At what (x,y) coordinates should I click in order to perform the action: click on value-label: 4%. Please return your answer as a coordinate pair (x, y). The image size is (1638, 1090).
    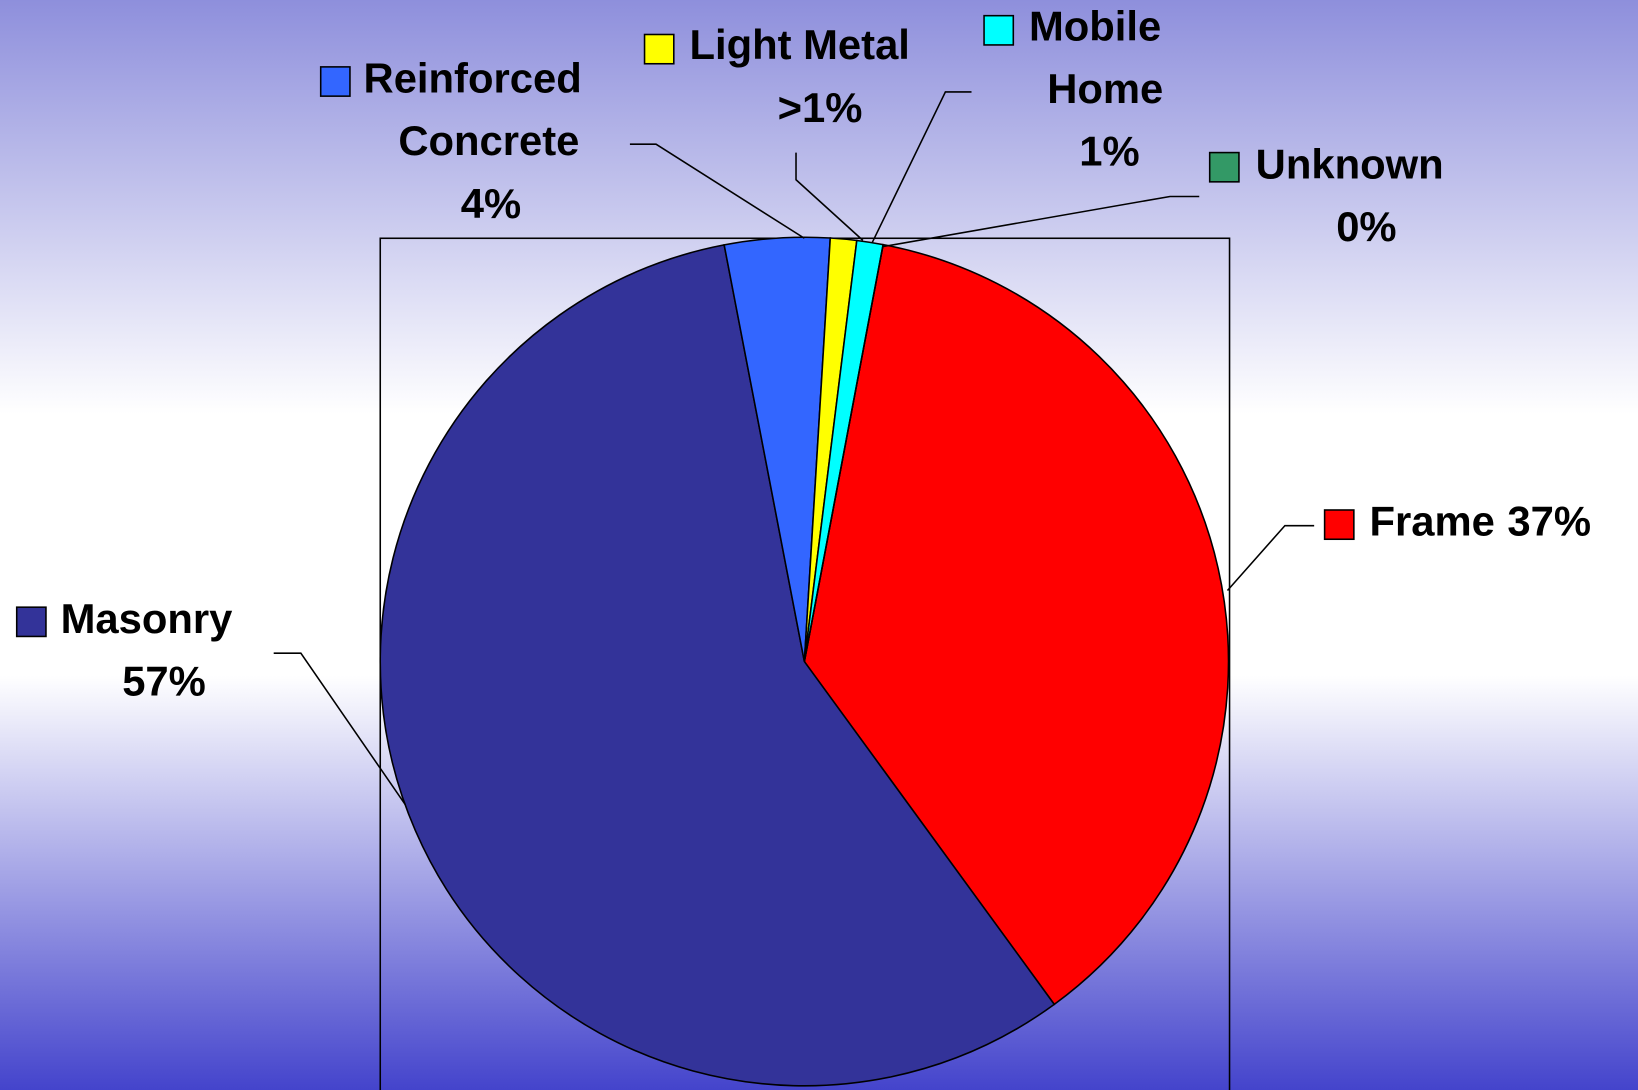
    Looking at the image, I should click on (491, 203).